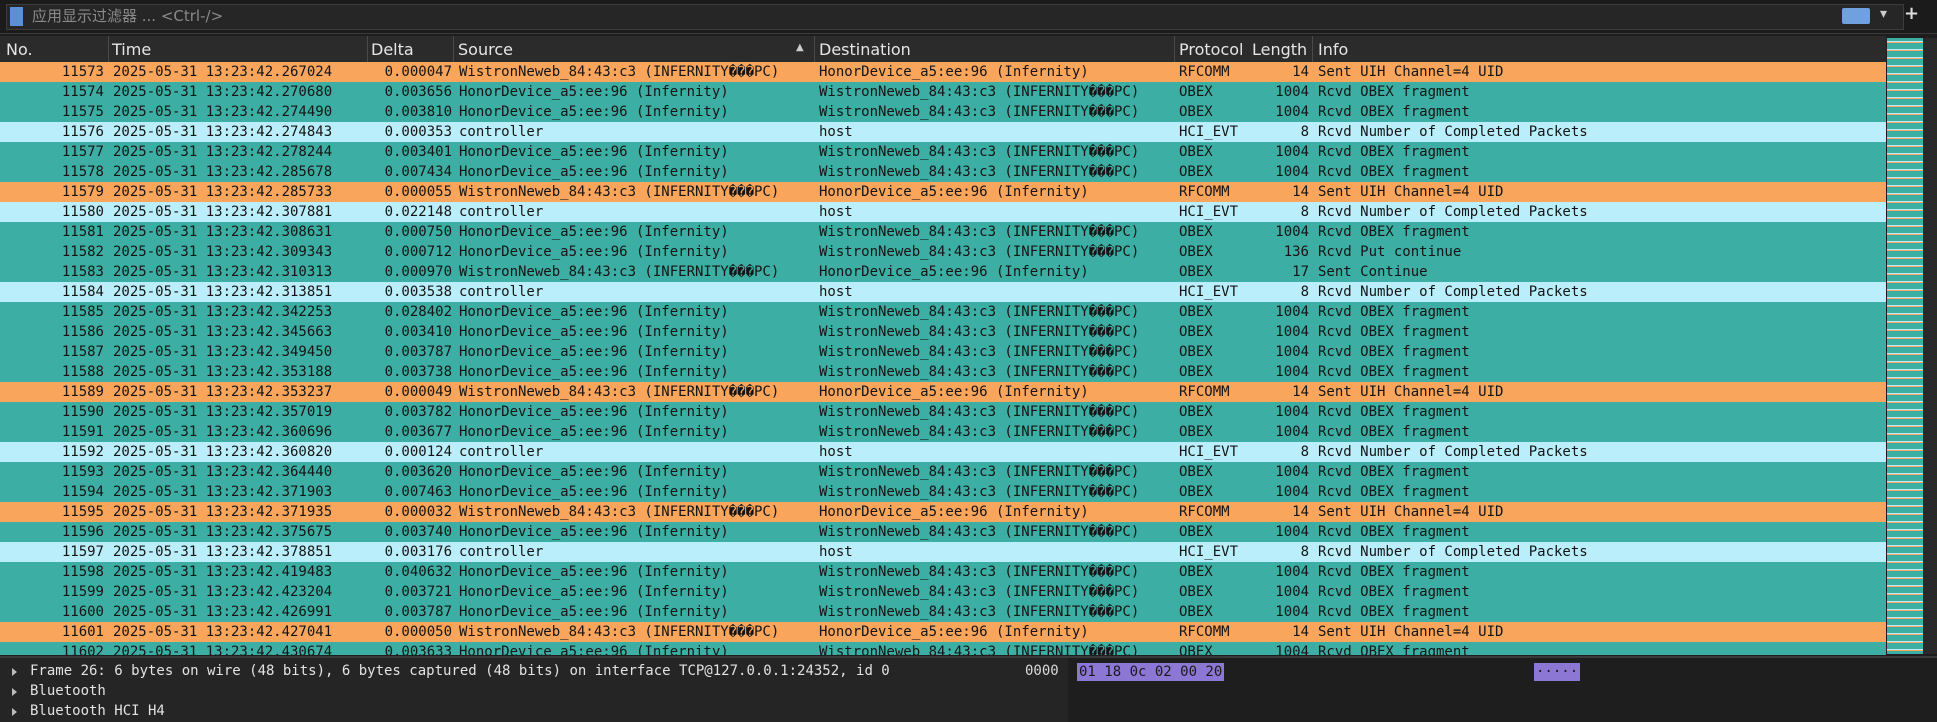  I want to click on column-title: Source, so click(485, 49).